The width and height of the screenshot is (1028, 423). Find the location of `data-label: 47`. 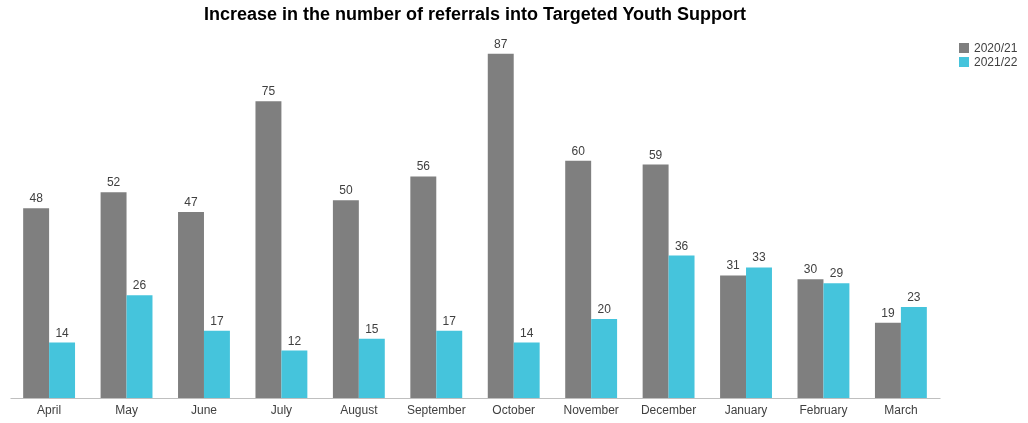

data-label: 47 is located at coordinates (191, 202).